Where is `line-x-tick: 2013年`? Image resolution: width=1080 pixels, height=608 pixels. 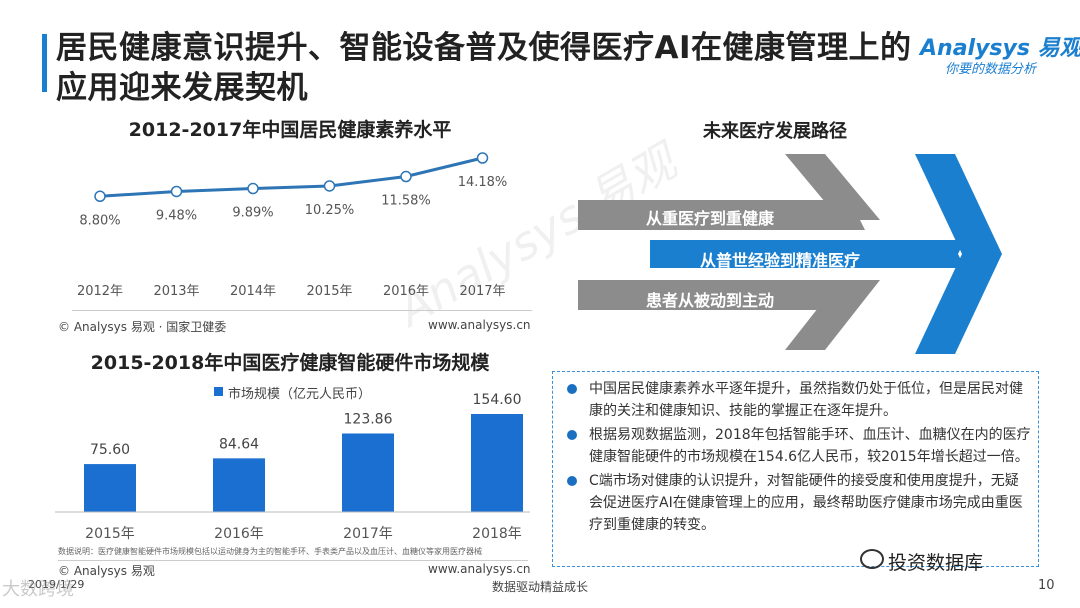
line-x-tick: 2013年 is located at coordinates (176, 291).